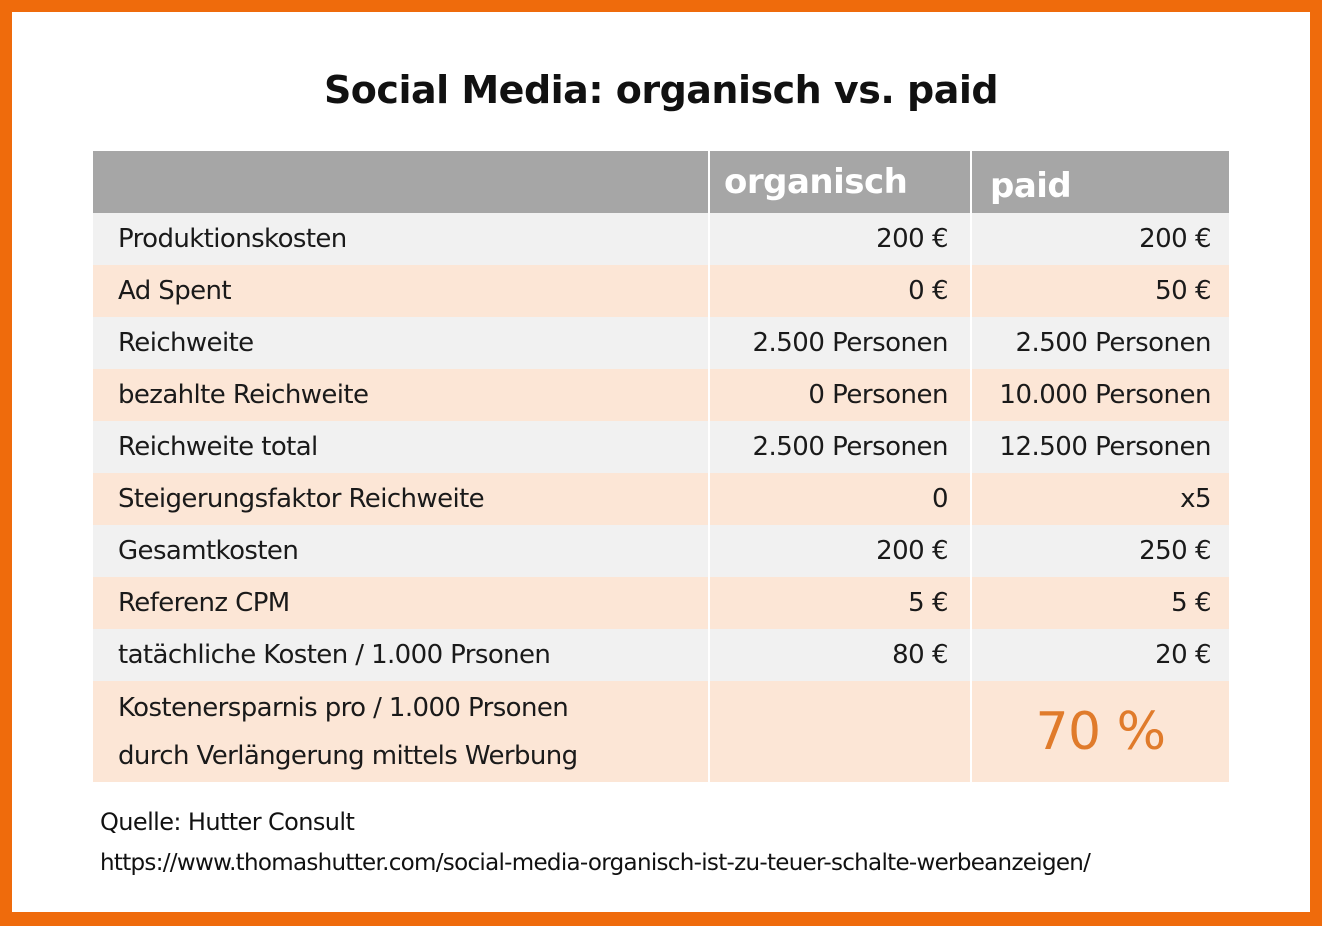  What do you see at coordinates (400, 182) in the screenshot?
I see `header-empty` at bounding box center [400, 182].